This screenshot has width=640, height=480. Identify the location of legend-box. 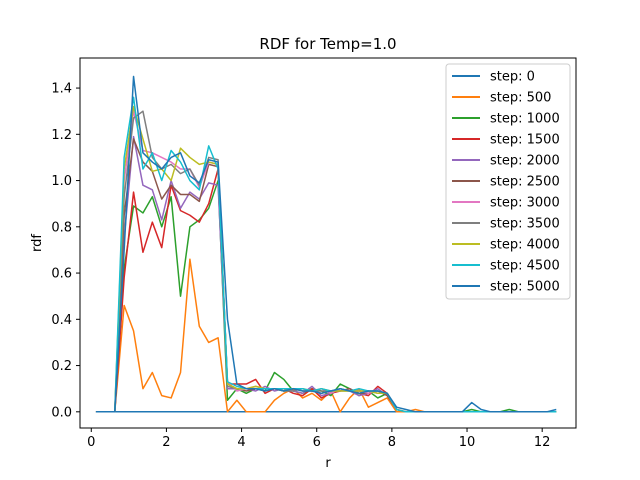
(508, 181).